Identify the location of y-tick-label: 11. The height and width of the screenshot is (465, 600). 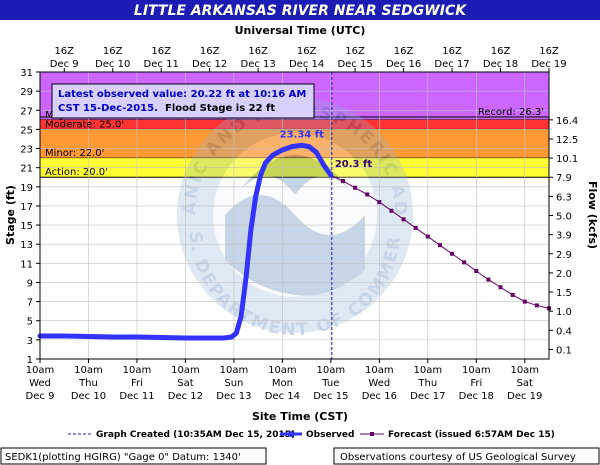
(26, 264).